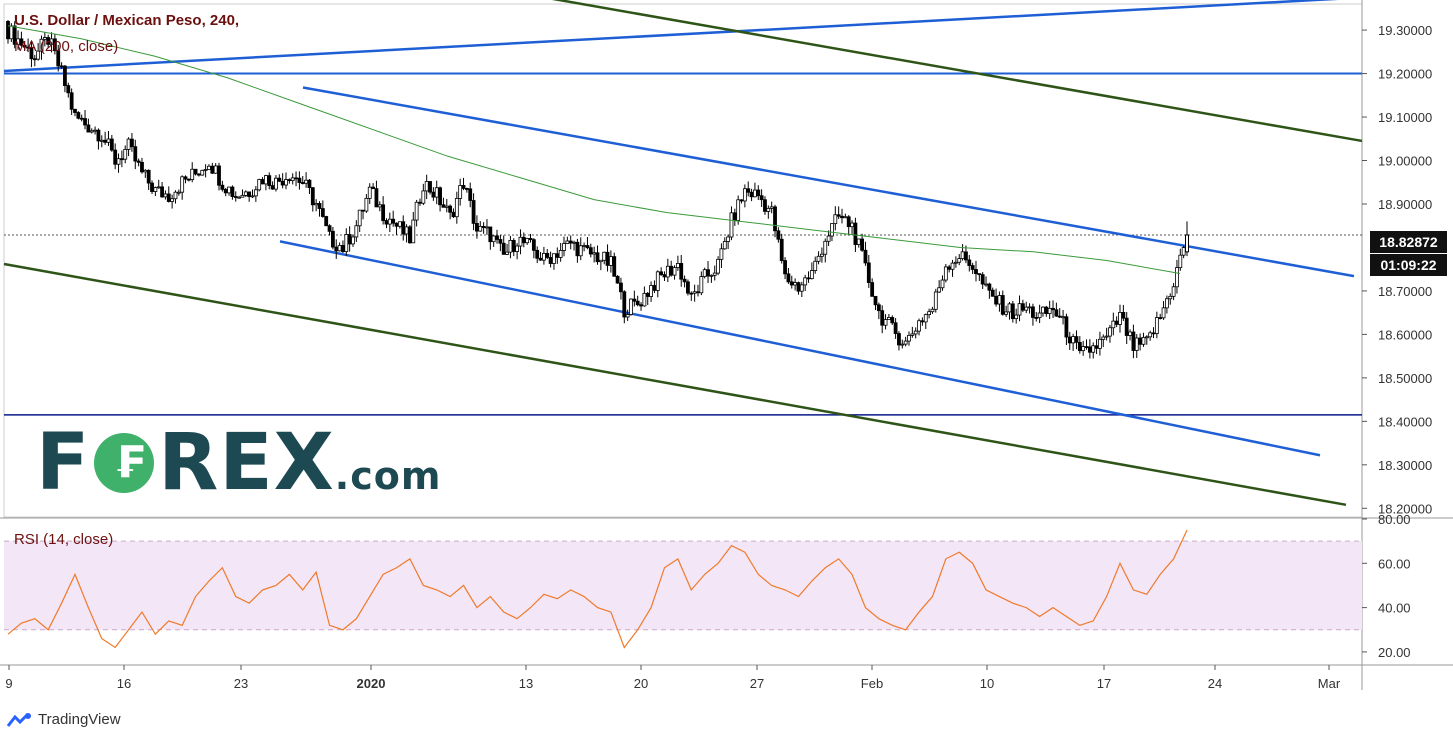 This screenshot has height=745, width=1453. I want to click on countdown-badge: 01:09:22, so click(1408, 265).